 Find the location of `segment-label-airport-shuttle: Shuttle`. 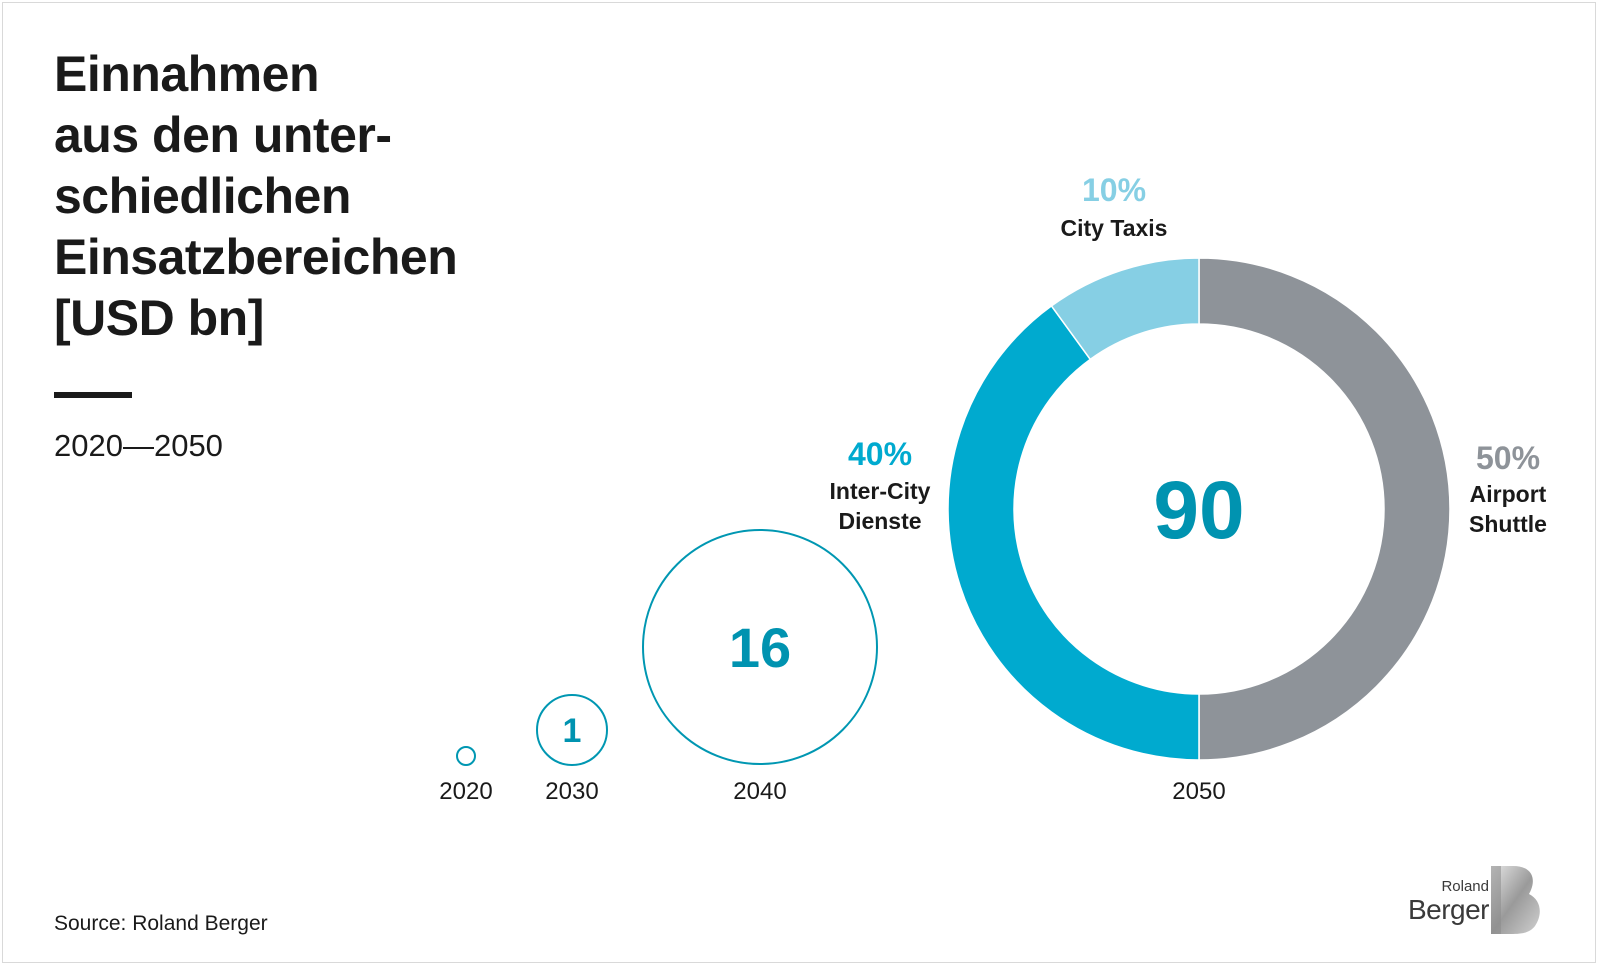

segment-label-airport-shuttle: Shuttle is located at coordinates (1508, 524).